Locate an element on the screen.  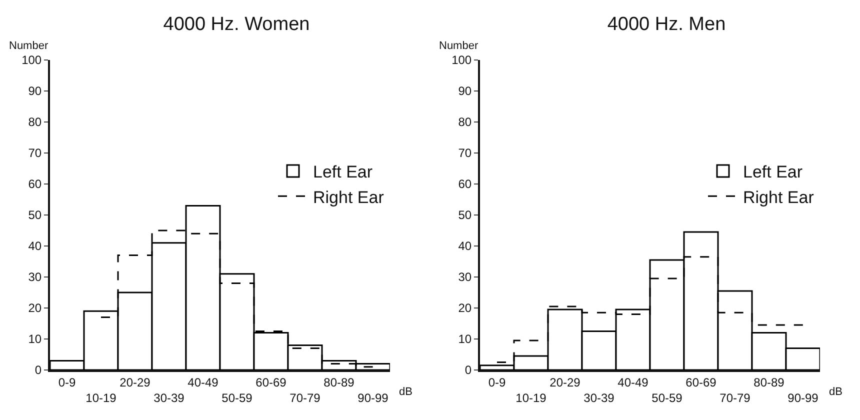
chart-title: 4000 Hz. Women is located at coordinates (236, 25).